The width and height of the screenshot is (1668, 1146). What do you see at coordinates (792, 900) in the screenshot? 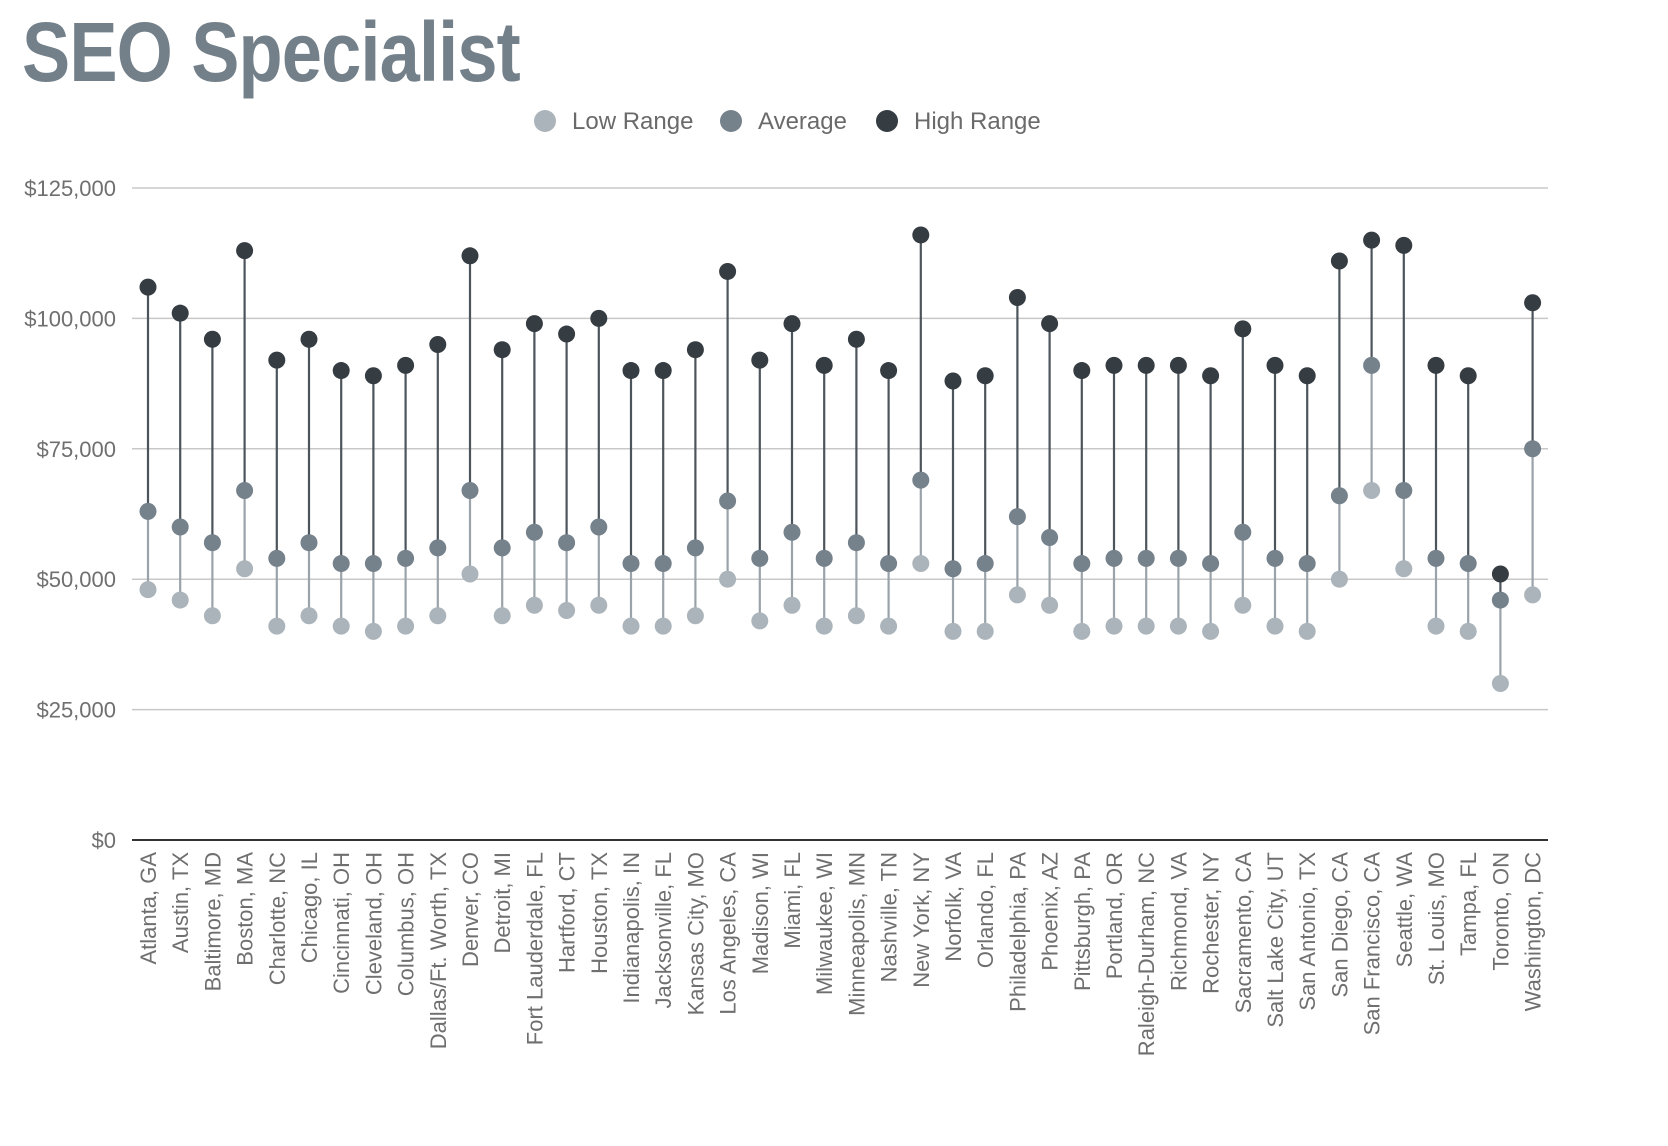
I see `x-tick-label: Miami, FL` at bounding box center [792, 900].